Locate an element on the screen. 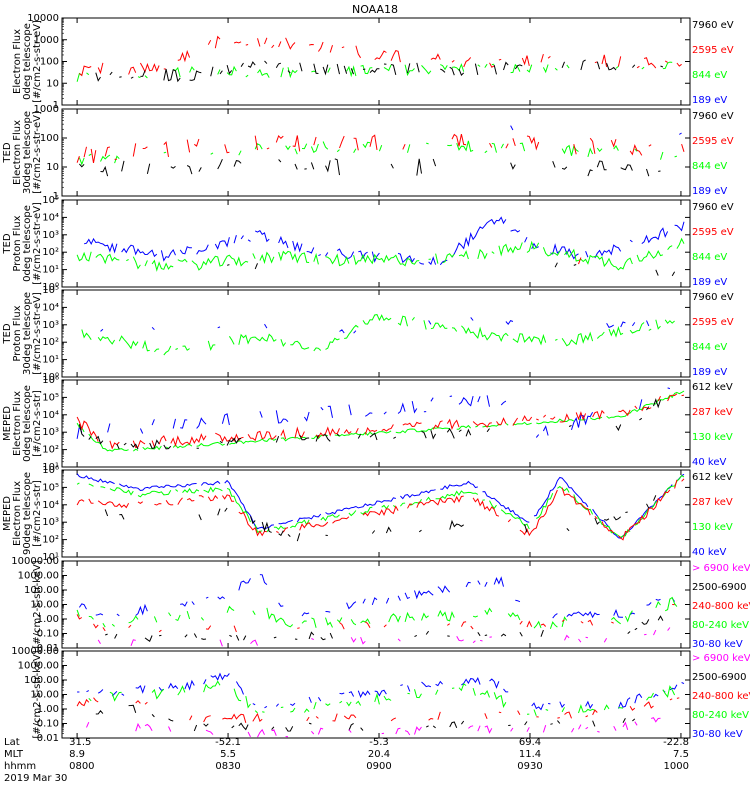 Image resolution: width=750 pixels, height=800 pixels. x-axis-hhmm-value: 1000 is located at coordinates (675, 766).